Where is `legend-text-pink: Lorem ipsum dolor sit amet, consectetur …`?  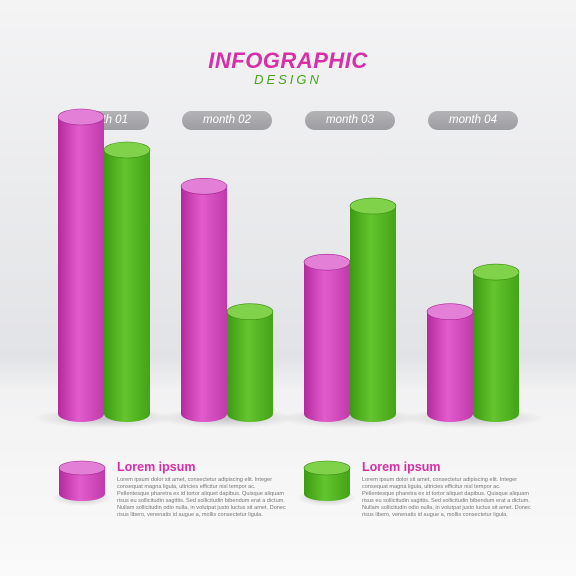
legend-text-pink: Lorem ipsum dolor sit amet, consectetur … is located at coordinates (201, 497).